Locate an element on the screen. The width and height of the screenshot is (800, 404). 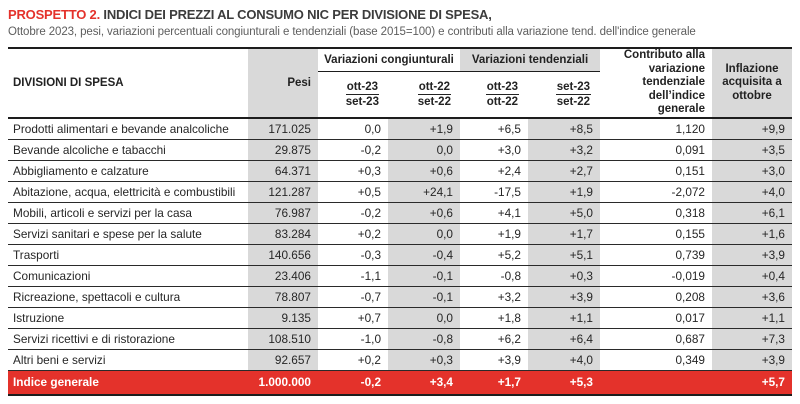
inflazione-cell: +3,0 is located at coordinates (752, 171).